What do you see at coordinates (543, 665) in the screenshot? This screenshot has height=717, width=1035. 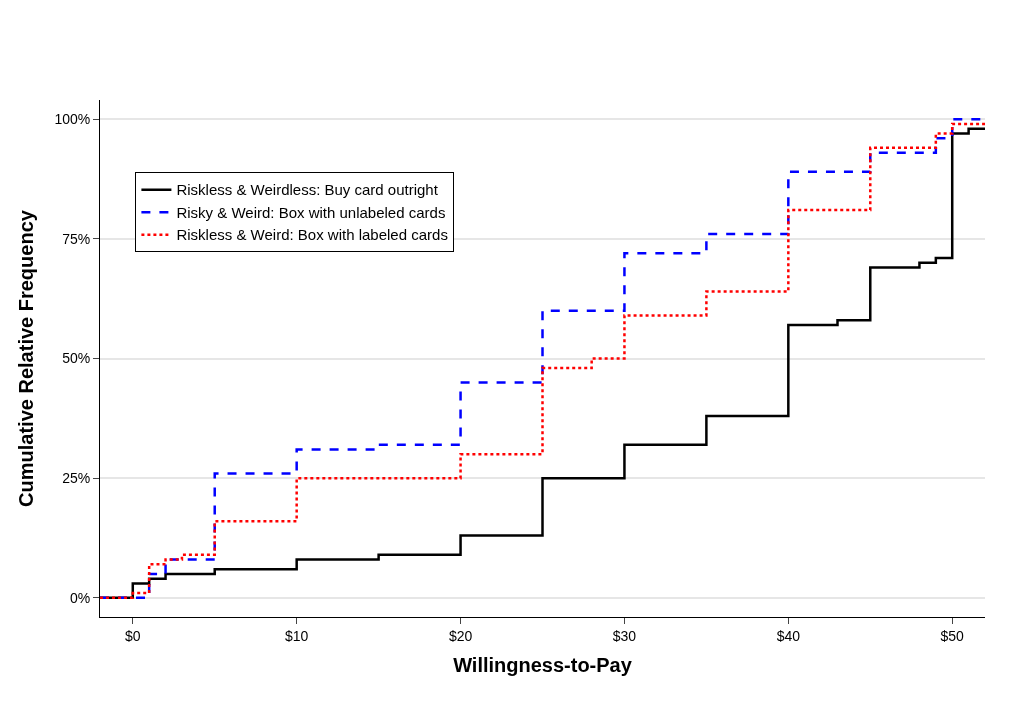 I see `x-axis-title: Willingness-to-Pay` at bounding box center [543, 665].